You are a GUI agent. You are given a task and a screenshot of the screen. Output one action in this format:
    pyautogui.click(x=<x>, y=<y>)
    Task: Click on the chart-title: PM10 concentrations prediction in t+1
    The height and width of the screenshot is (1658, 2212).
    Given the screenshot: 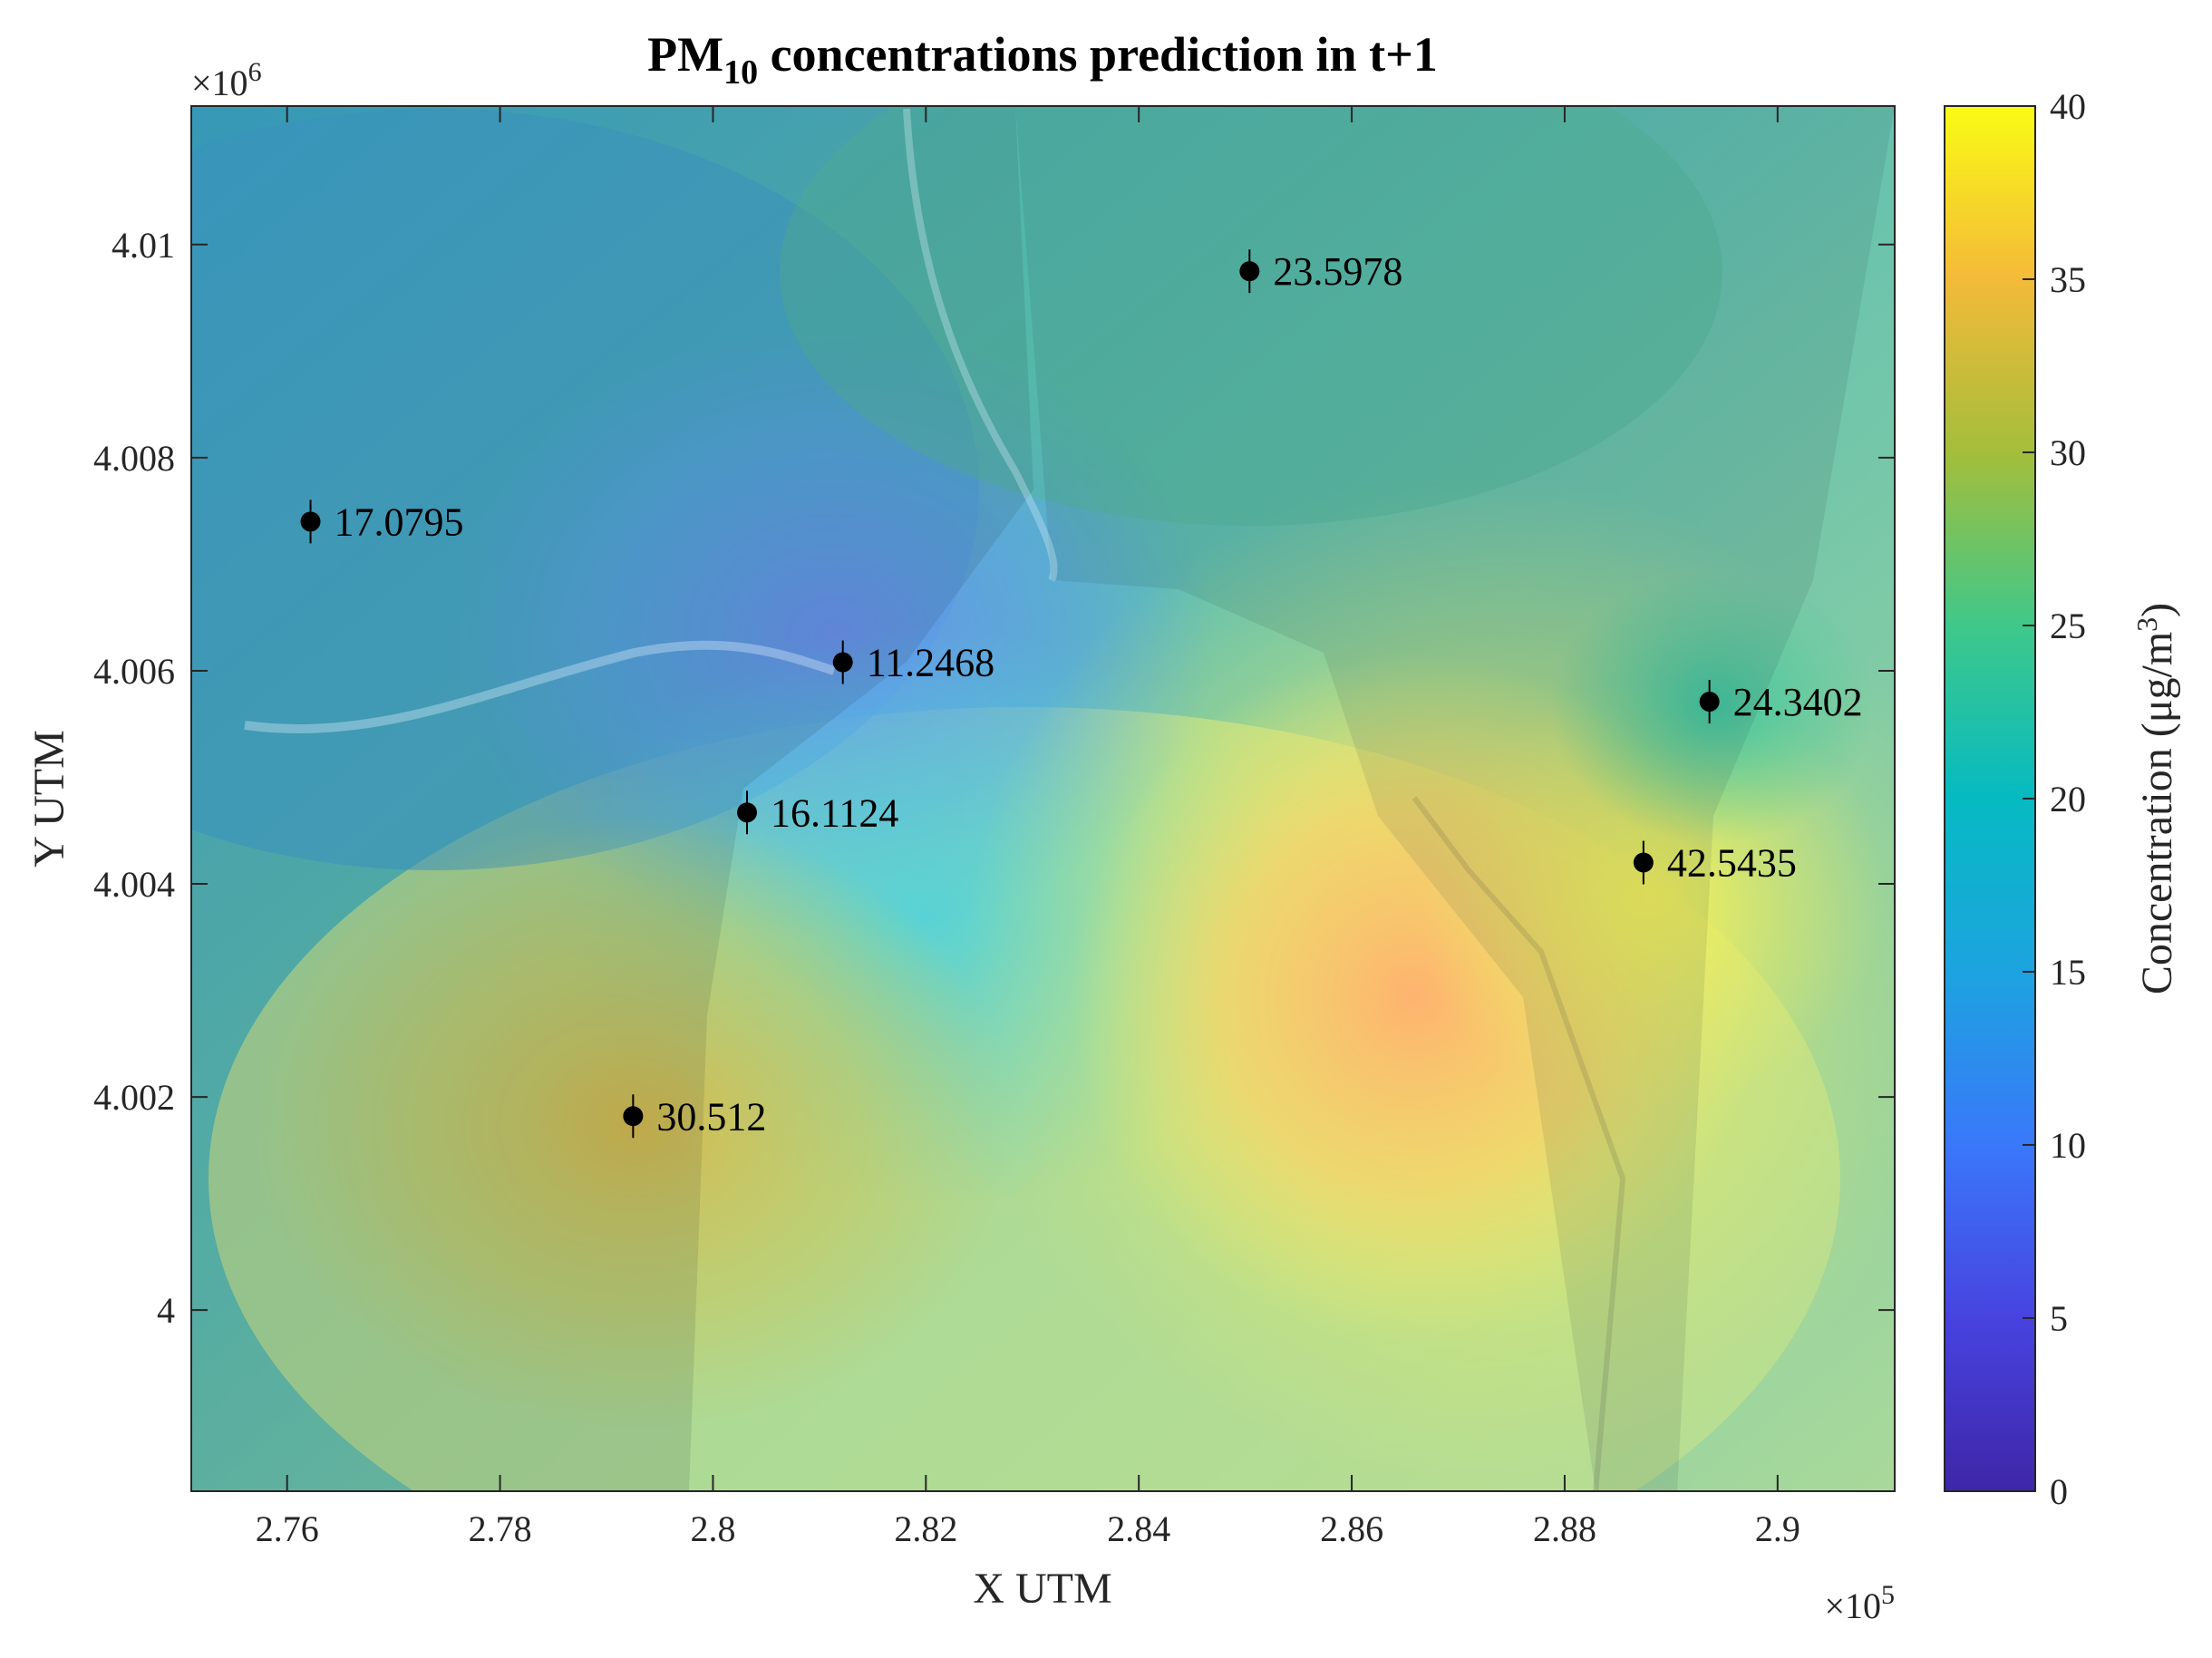 What is the action you would take?
    pyautogui.click(x=1042, y=60)
    